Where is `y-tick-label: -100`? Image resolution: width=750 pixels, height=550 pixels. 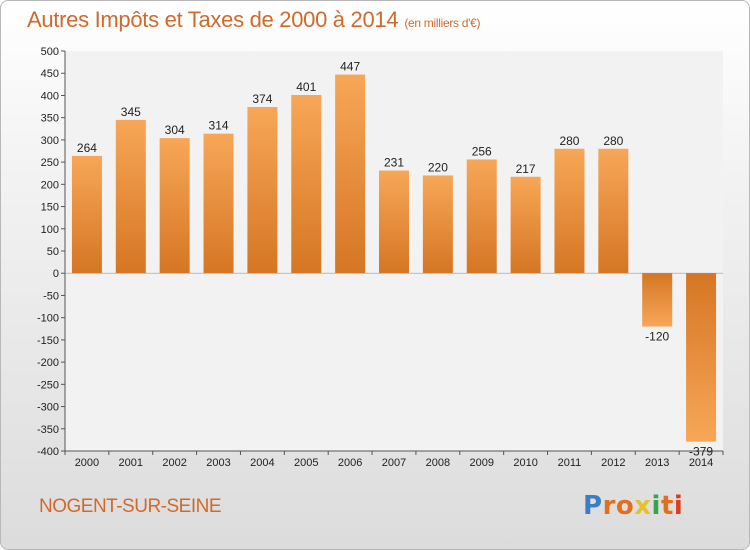 y-tick-label: -100 is located at coordinates (48, 319).